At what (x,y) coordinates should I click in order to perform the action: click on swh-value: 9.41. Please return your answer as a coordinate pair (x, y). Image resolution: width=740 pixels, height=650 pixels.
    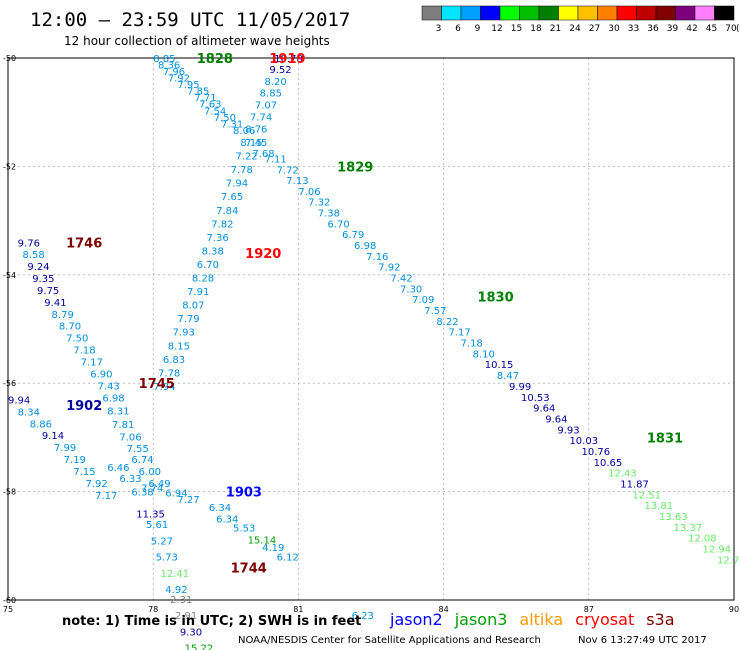
    Looking at the image, I should click on (55, 303).